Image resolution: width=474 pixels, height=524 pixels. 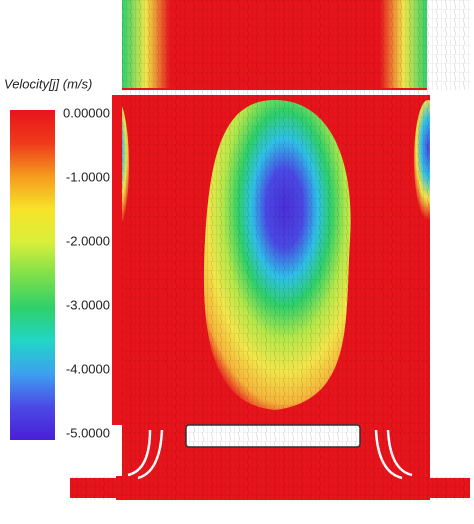 What do you see at coordinates (86, 112) in the screenshot?
I see `legend-tick-label: 0.00000` at bounding box center [86, 112].